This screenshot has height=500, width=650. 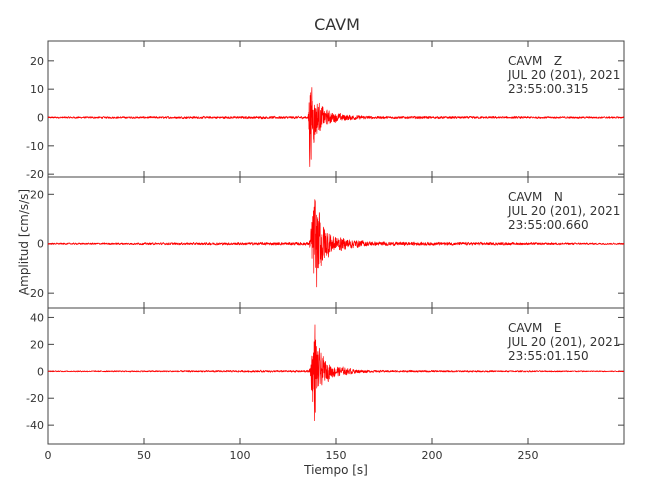 What do you see at coordinates (535, 197) in the screenshot?
I see `channel-label: CAVM N` at bounding box center [535, 197].